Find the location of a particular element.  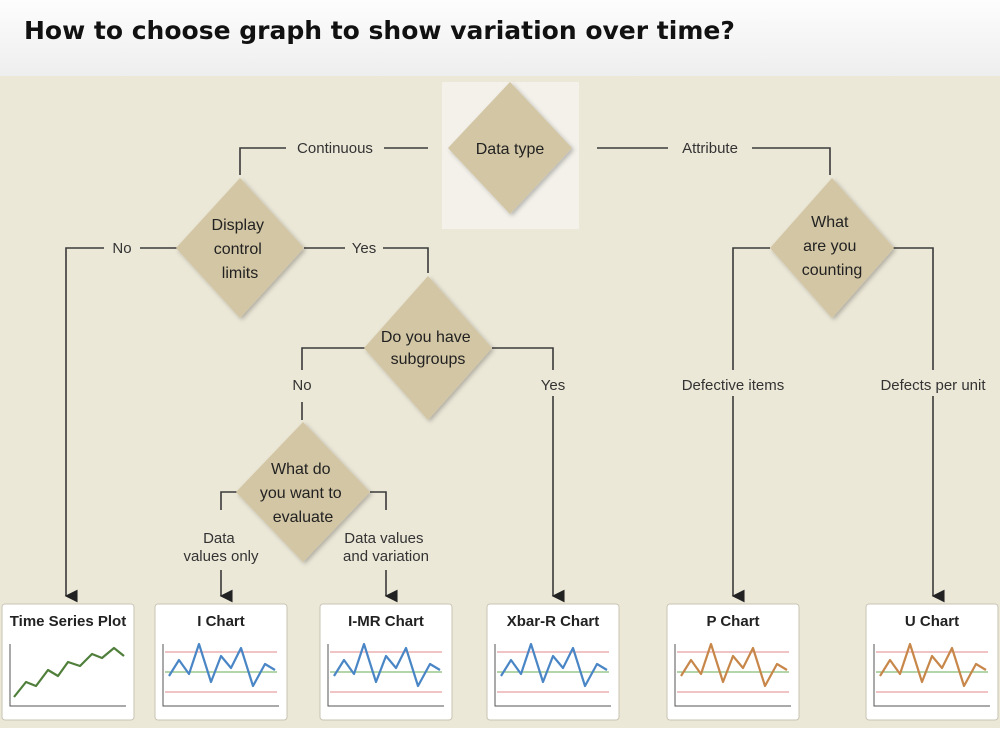

connector-values-variation is located at coordinates (378, 500).